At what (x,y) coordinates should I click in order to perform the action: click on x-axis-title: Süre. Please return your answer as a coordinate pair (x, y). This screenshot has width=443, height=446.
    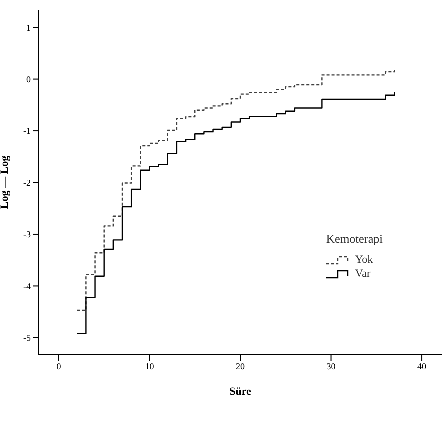
    Looking at the image, I should click on (241, 392).